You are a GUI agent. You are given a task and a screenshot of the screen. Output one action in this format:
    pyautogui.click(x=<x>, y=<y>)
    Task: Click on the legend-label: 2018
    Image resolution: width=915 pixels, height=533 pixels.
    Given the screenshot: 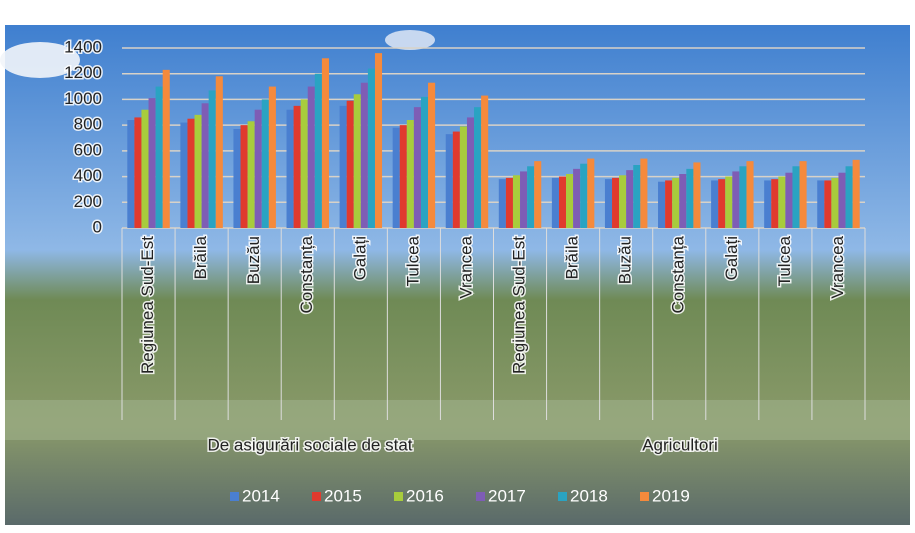 What is the action you would take?
    pyautogui.click(x=589, y=495)
    